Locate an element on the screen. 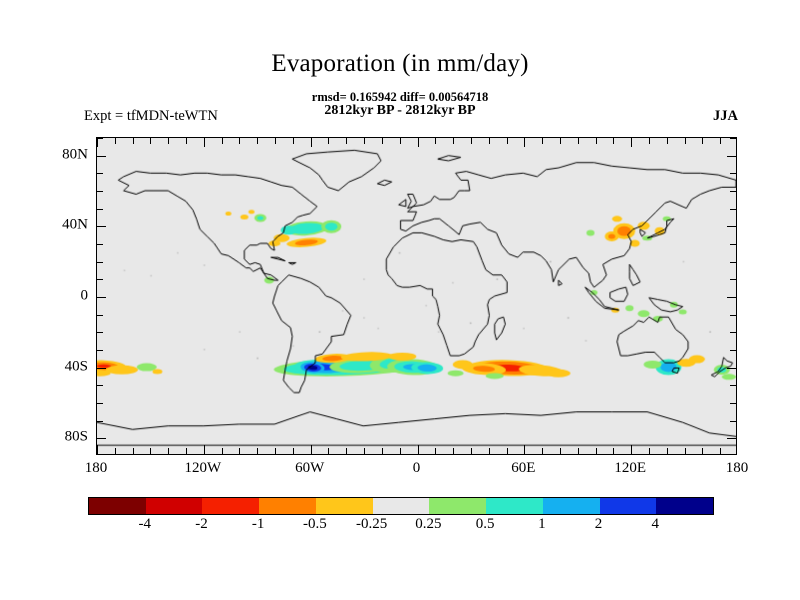 This screenshot has width=800, height=600. colorbar-tick-label: 1 is located at coordinates (542, 524).